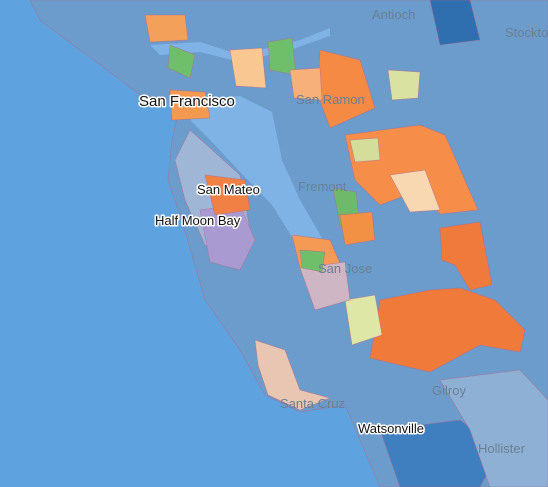 Image resolution: width=548 pixels, height=487 pixels. Describe the element at coordinates (502, 448) in the screenshot. I see `place-label: Hollister` at that location.